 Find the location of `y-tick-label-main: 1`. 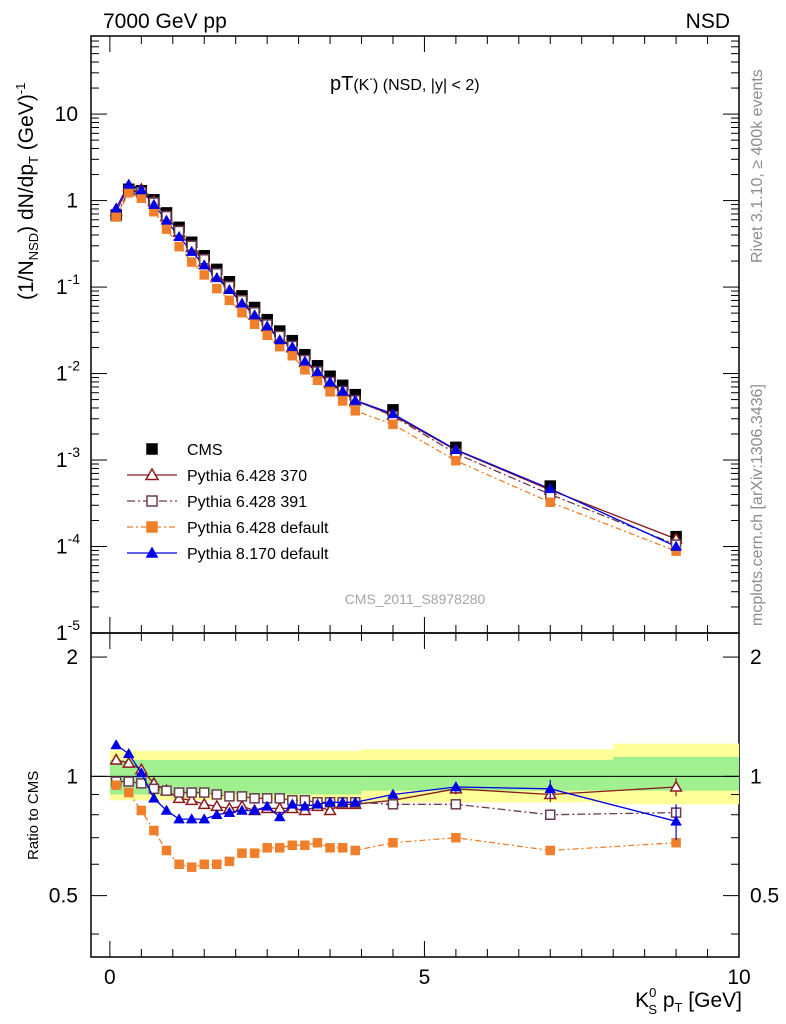

y-tick-label-main: 1 is located at coordinates (72, 201).